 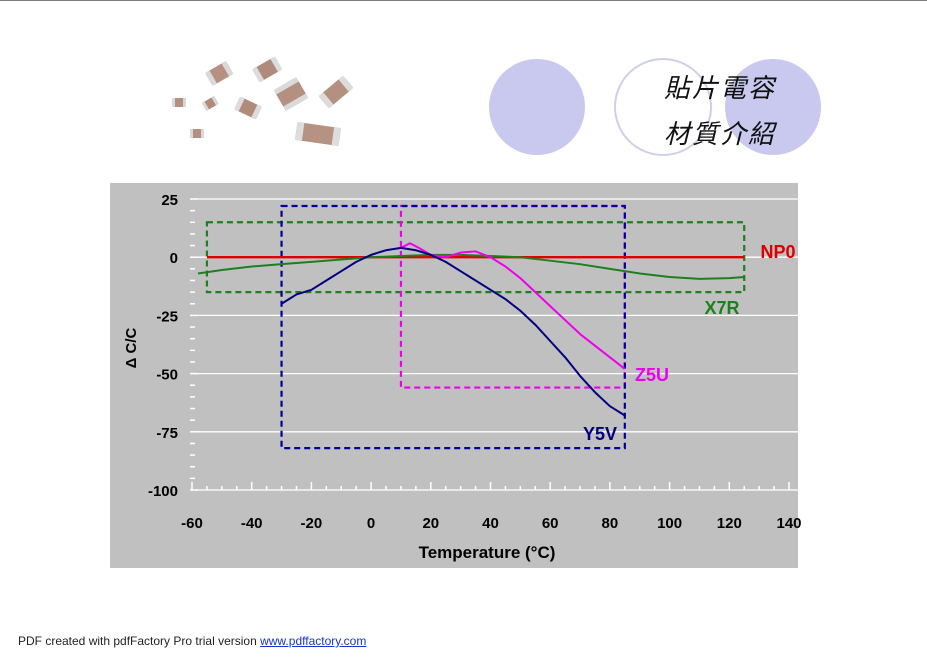 What do you see at coordinates (167, 433) in the screenshot?
I see `y-tick-label-4: -75` at bounding box center [167, 433].